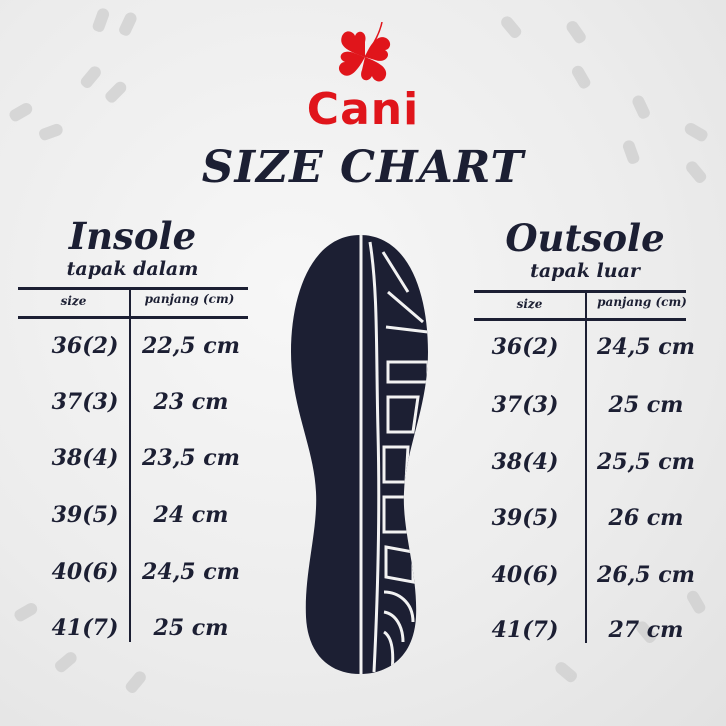  I want to click on length-cell: 27 cm, so click(646, 630).